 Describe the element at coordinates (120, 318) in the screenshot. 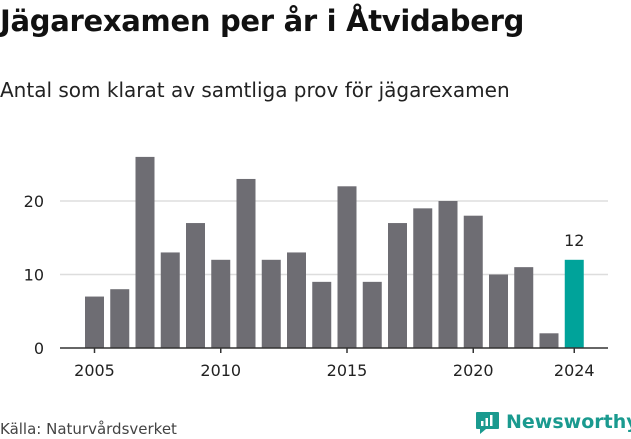

I see `bar-2006` at that location.